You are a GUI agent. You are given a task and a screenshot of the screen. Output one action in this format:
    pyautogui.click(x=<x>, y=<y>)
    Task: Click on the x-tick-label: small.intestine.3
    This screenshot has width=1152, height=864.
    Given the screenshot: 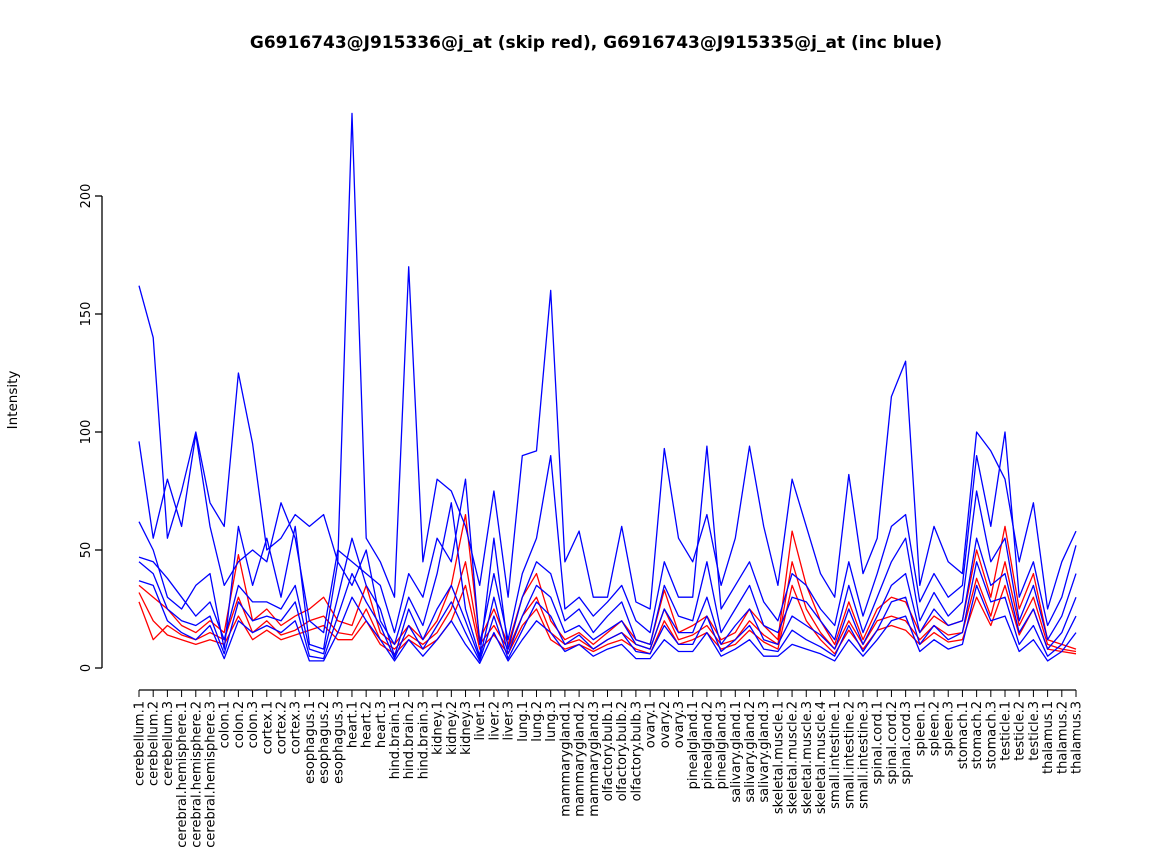 What is the action you would take?
    pyautogui.click(x=864, y=755)
    